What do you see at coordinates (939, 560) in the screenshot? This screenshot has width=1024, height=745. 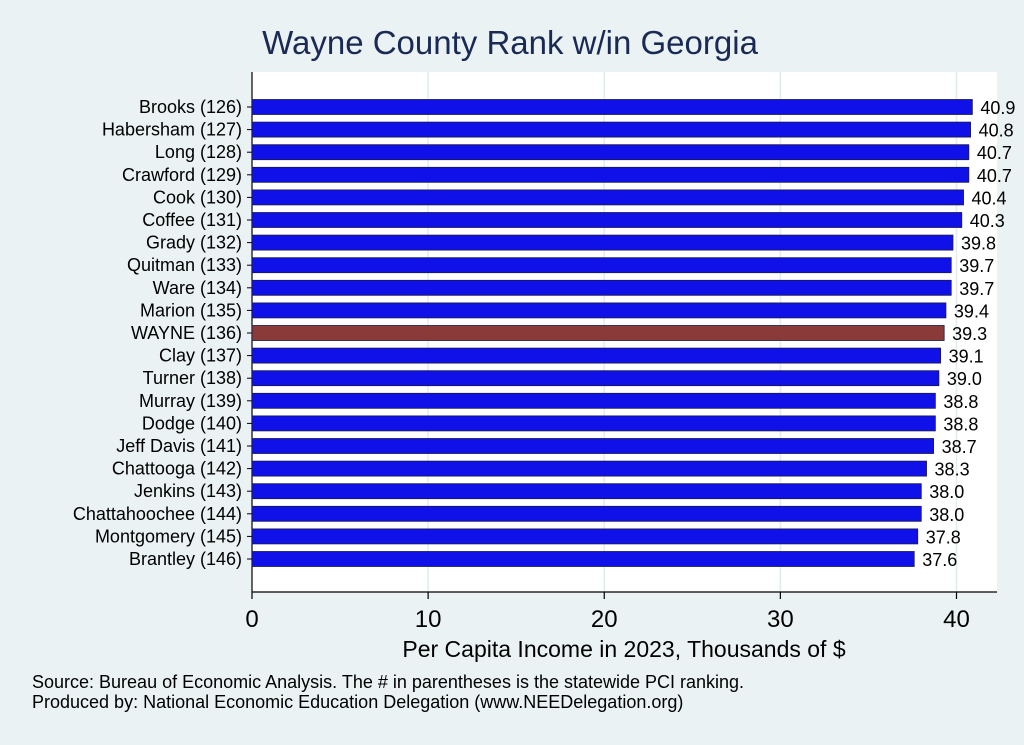 I see `data-label: 37.6` at bounding box center [939, 560].